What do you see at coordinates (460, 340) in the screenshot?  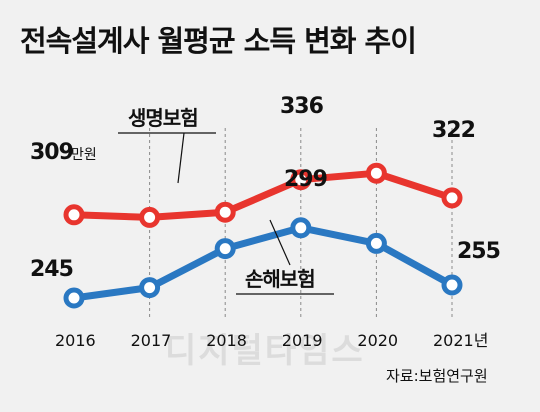 I see `x-tick-label-5: 2021년` at bounding box center [460, 340].